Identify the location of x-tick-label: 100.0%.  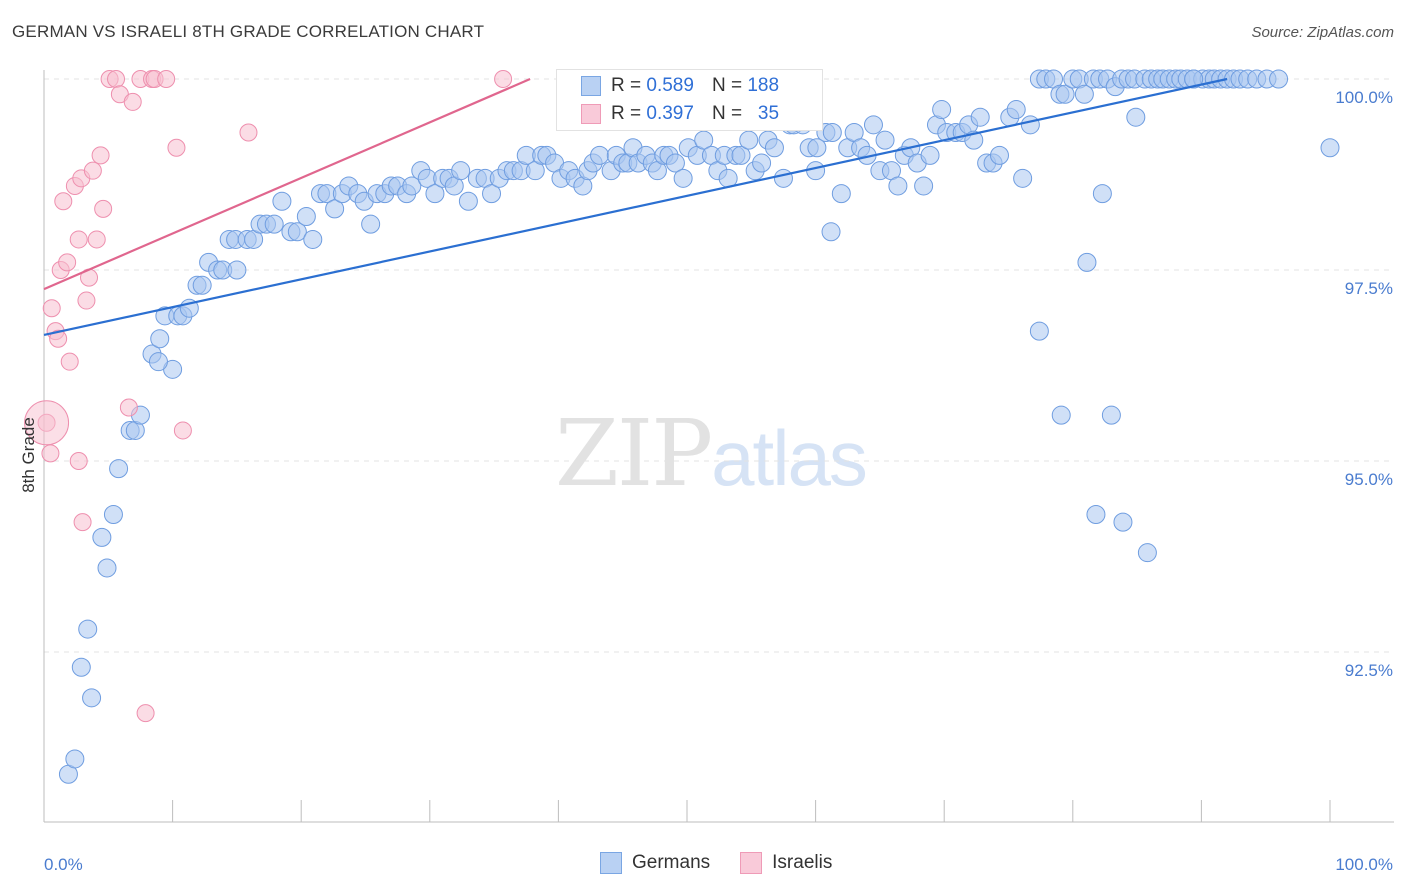
(1364, 864).